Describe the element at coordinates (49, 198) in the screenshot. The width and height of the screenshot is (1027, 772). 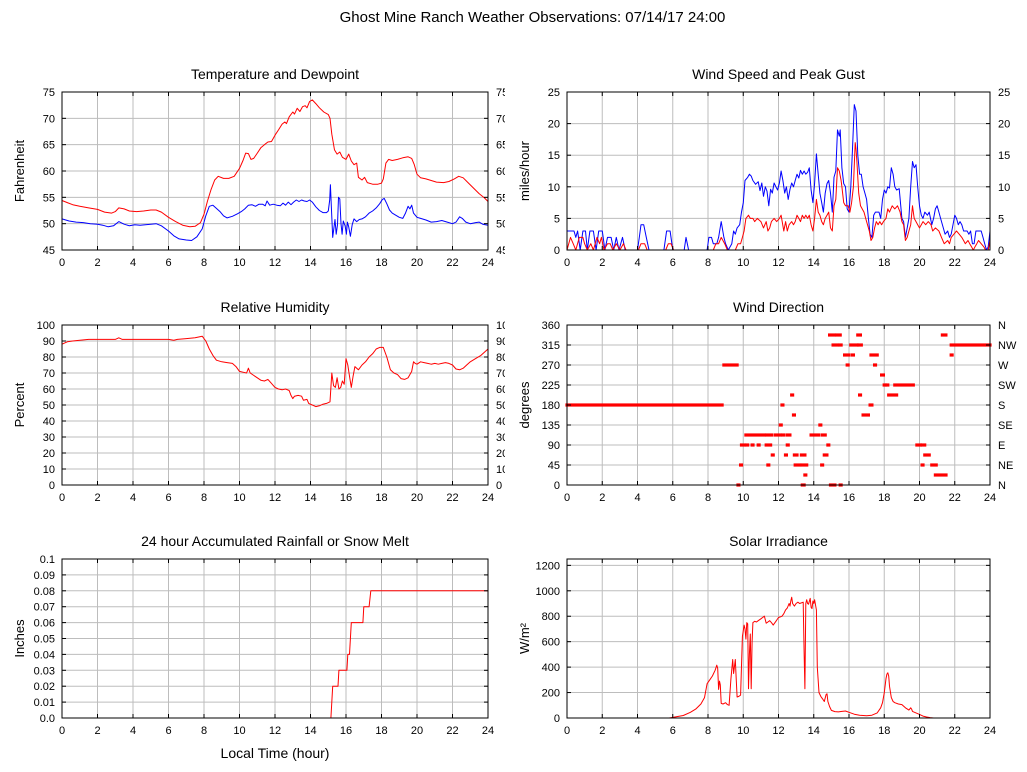
I see `svg-text: 55` at that location.